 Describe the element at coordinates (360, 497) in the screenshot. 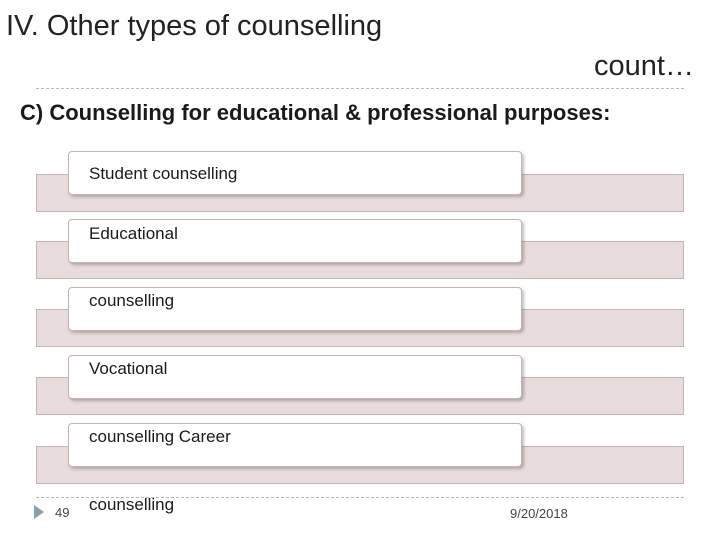

I see `bottom-divider` at that location.